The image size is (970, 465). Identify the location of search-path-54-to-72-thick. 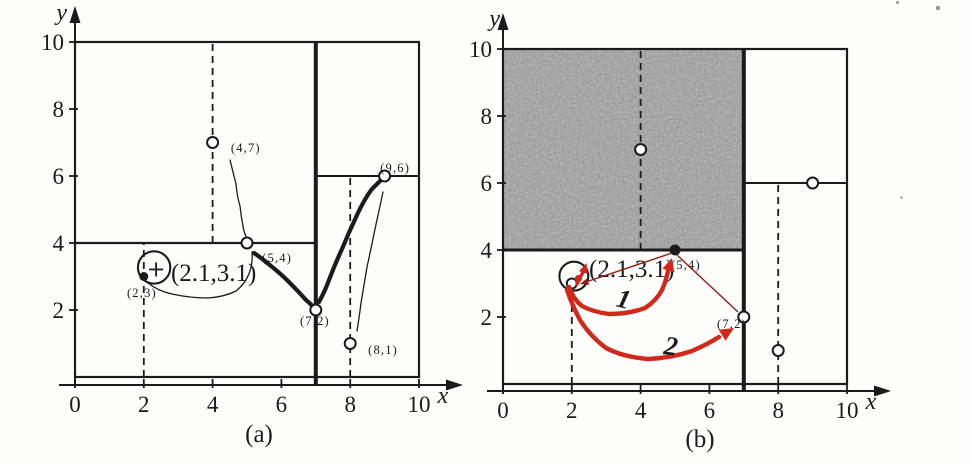
(284, 280).